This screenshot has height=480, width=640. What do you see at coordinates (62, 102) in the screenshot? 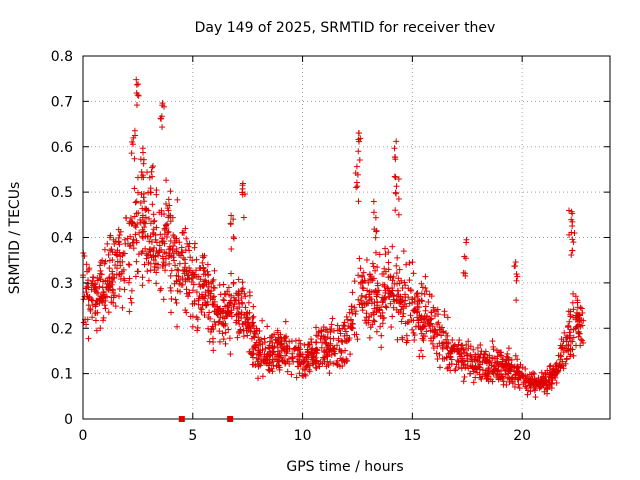
I see `y-tick-label: 0.7` at bounding box center [62, 102].